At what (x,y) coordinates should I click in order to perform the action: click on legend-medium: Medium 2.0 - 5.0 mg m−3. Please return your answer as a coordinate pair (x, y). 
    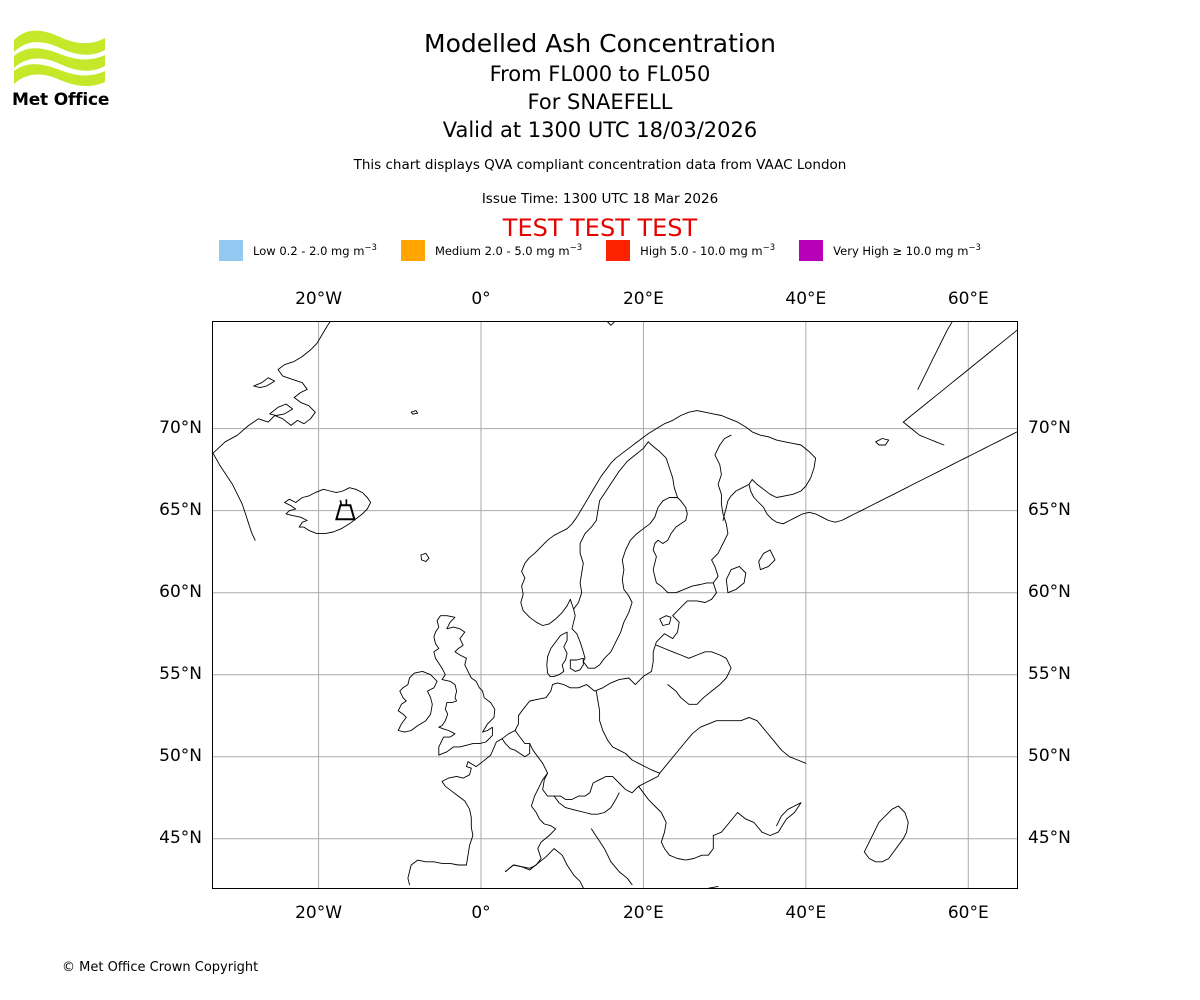
    Looking at the image, I should click on (491, 250).